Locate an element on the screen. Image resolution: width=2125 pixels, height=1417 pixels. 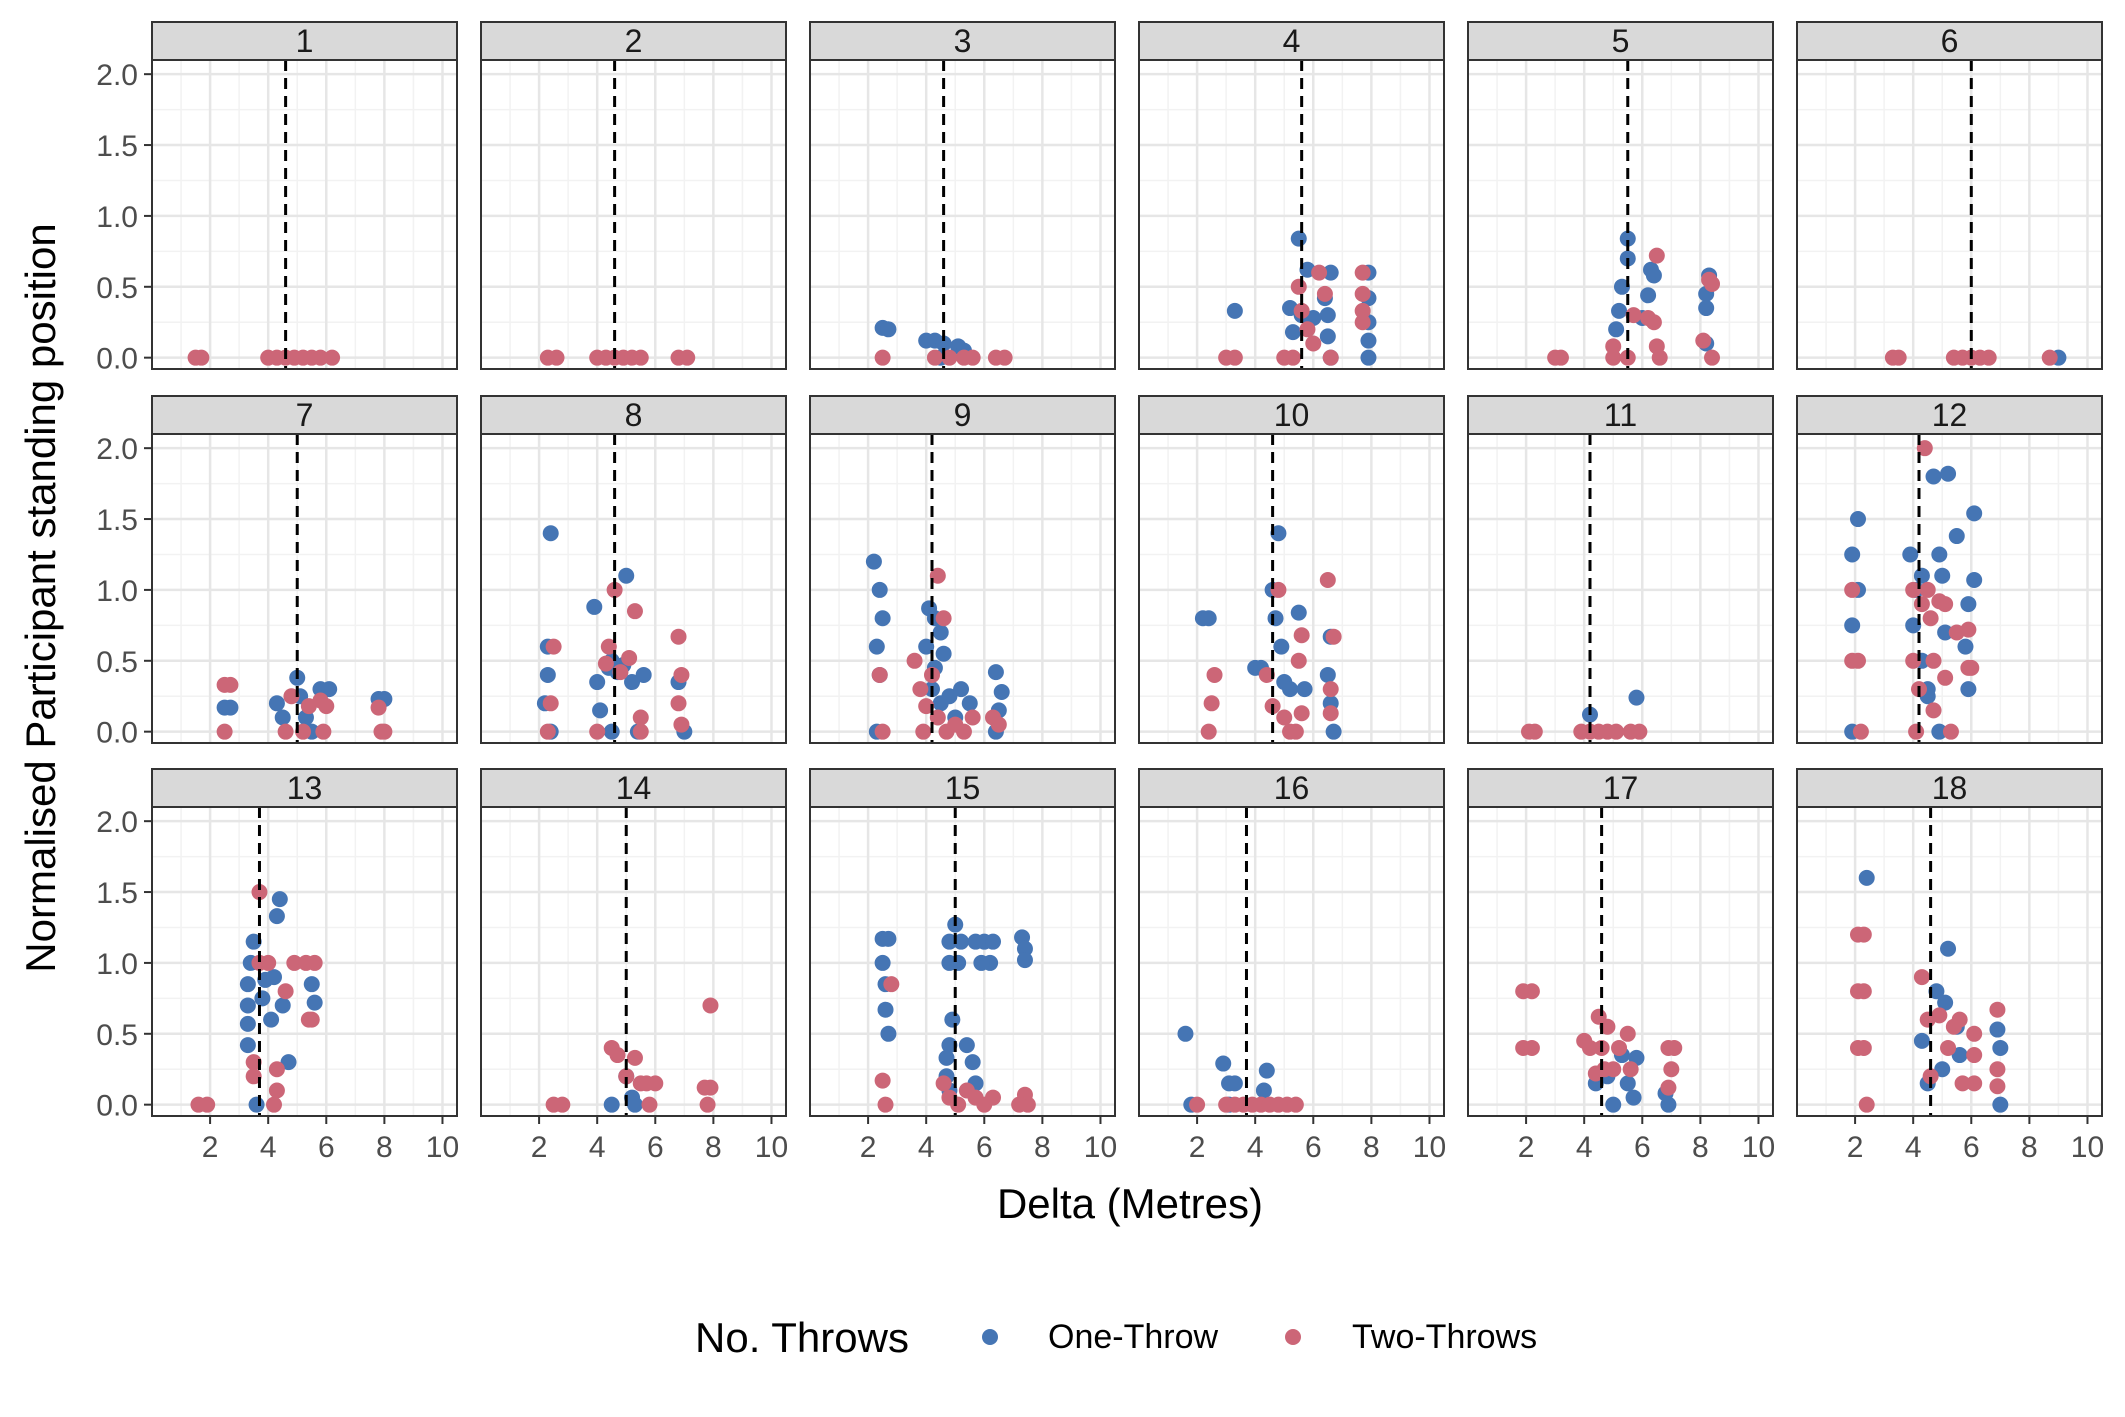
y-tick-label: 2.0 is located at coordinates (117, 822).